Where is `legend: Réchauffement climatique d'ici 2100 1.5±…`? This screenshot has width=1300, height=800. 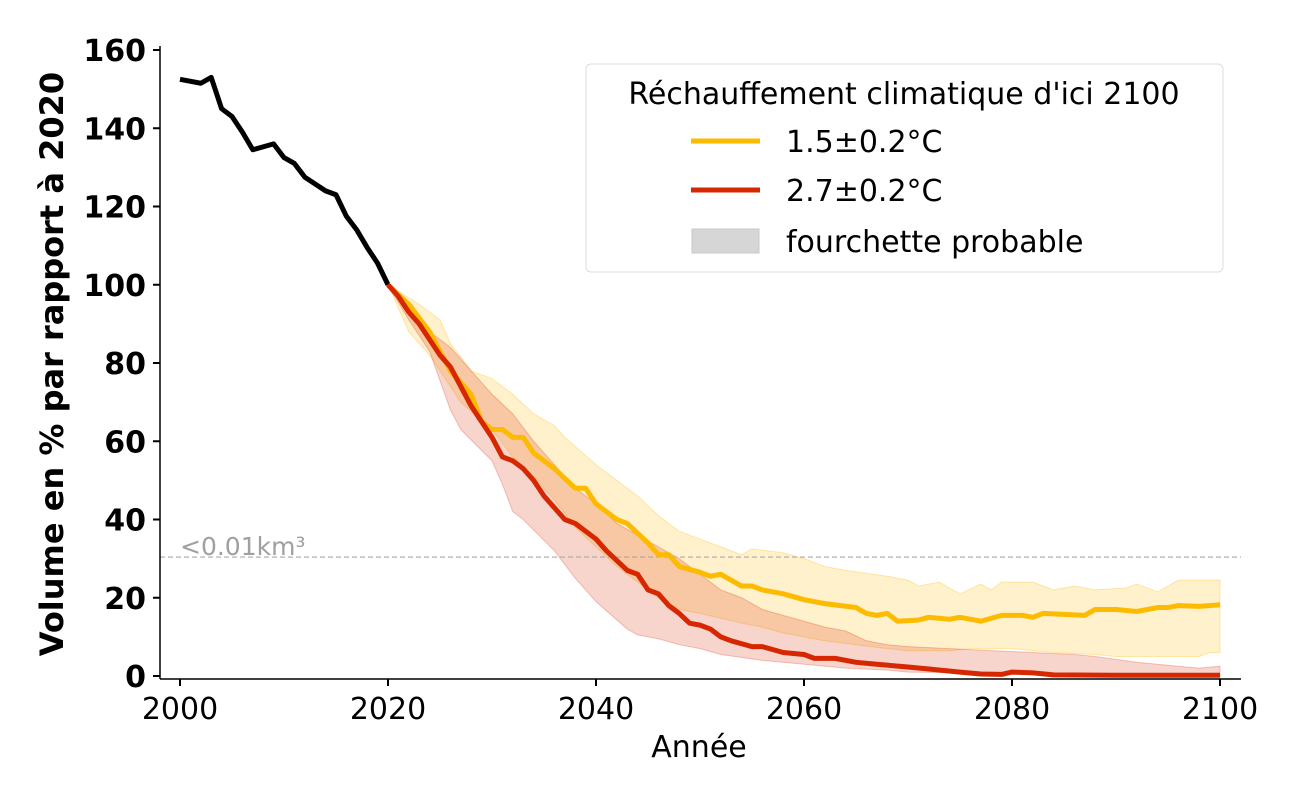 legend: Réchauffement climatique d'ici 2100 1.5±… is located at coordinates (904, 168).